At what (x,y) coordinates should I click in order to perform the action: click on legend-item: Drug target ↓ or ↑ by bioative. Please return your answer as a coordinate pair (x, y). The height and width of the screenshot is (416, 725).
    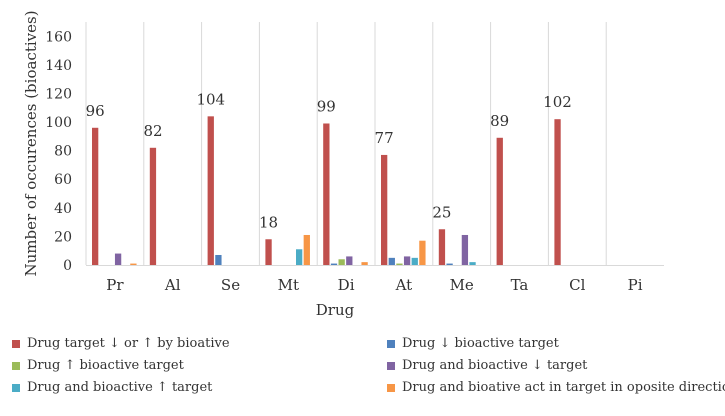
    Looking at the image, I should click on (121, 343).